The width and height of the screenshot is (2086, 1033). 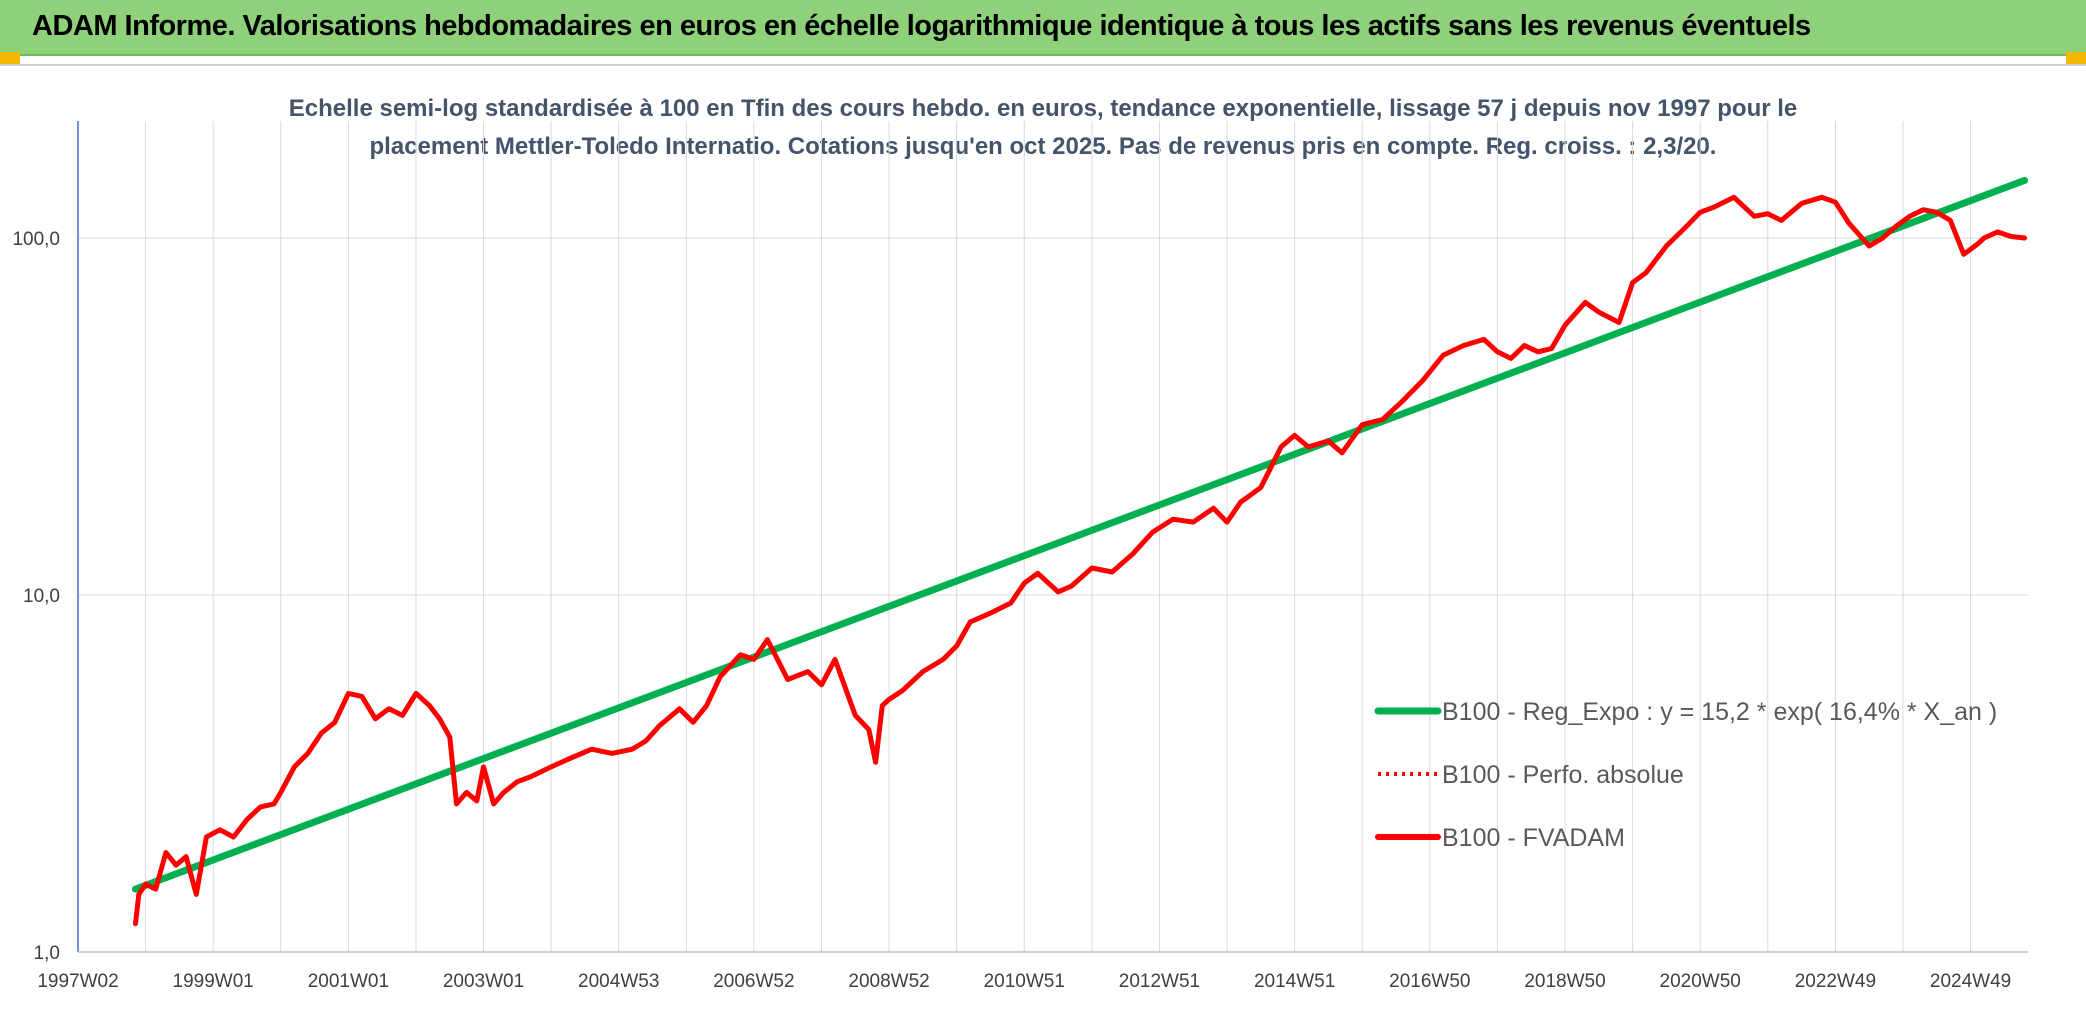 What do you see at coordinates (1564, 981) in the screenshot?
I see `x-tick-label: 2018W50` at bounding box center [1564, 981].